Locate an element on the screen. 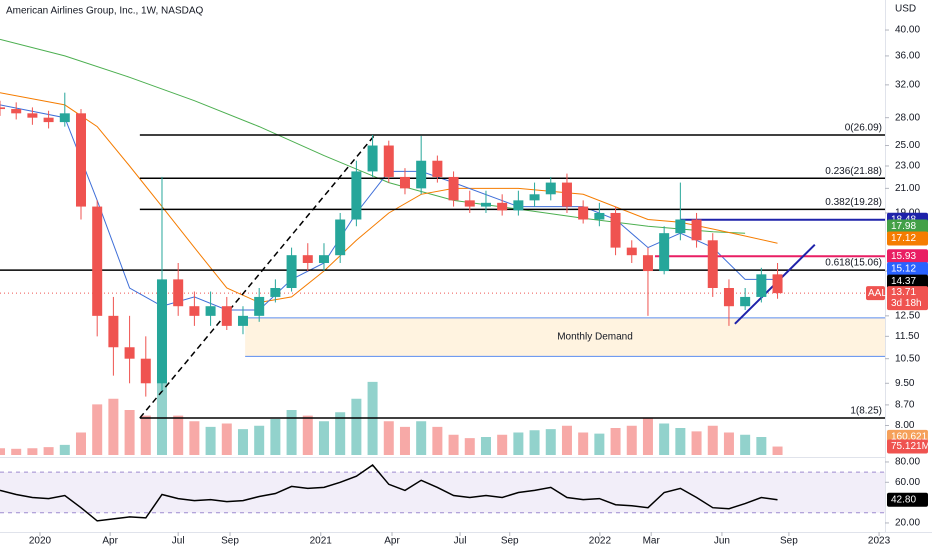 The image size is (932, 550). countdown: 3d 18h is located at coordinates (906, 303).